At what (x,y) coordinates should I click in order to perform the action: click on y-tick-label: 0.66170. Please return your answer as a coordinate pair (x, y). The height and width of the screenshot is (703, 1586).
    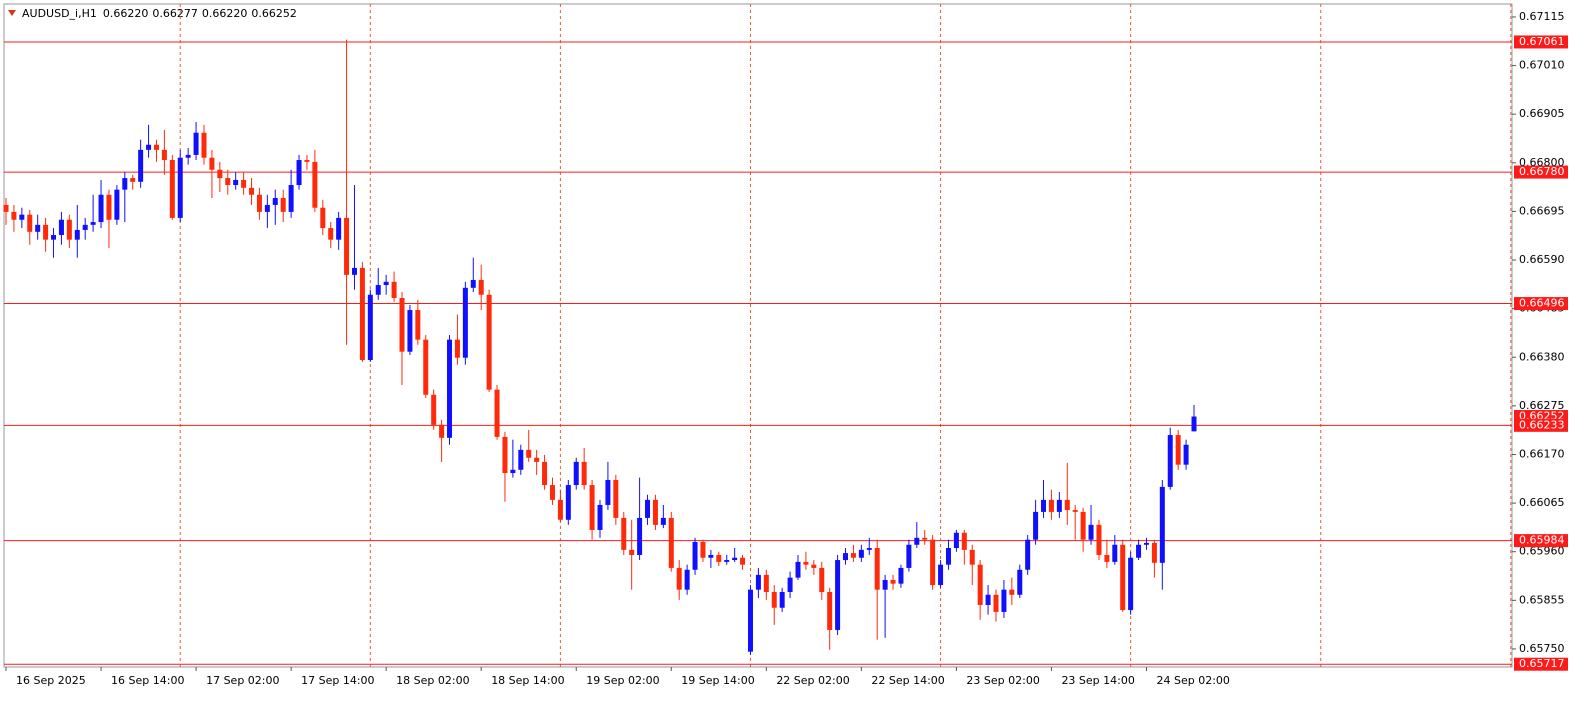
    Looking at the image, I should click on (1542, 453).